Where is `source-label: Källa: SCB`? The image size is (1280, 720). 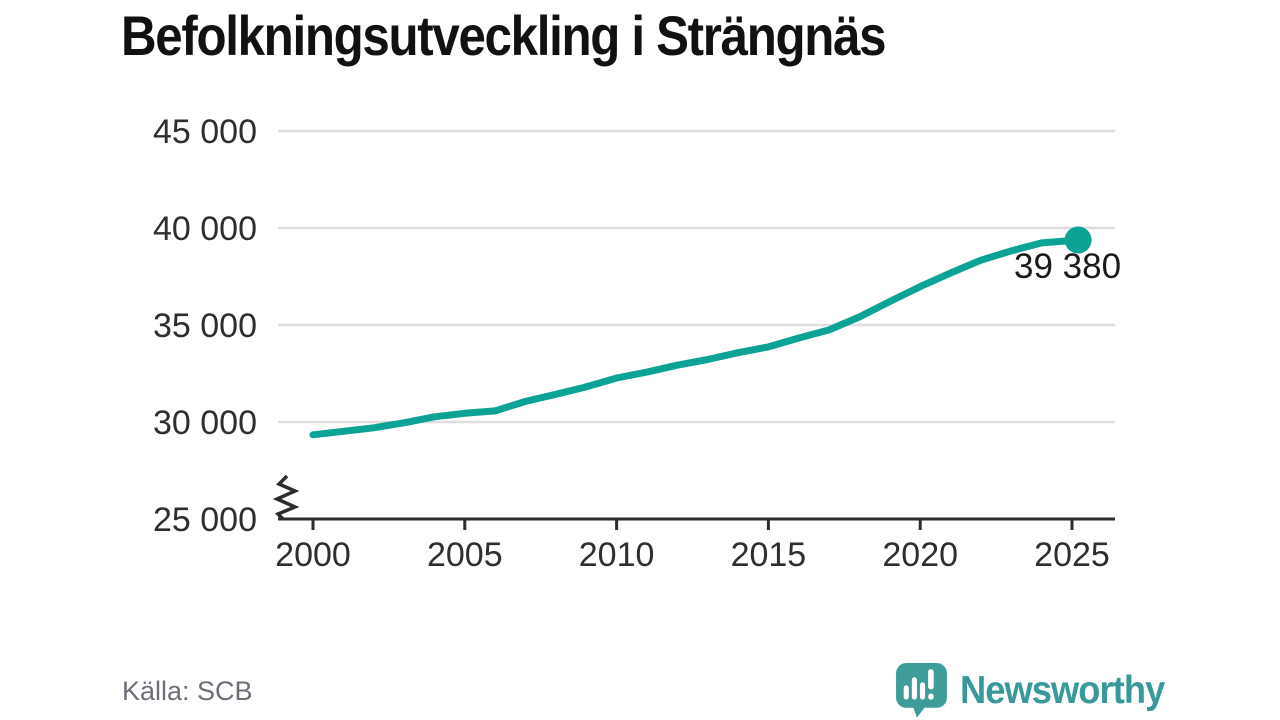
source-label: Källa: SCB is located at coordinates (187, 691).